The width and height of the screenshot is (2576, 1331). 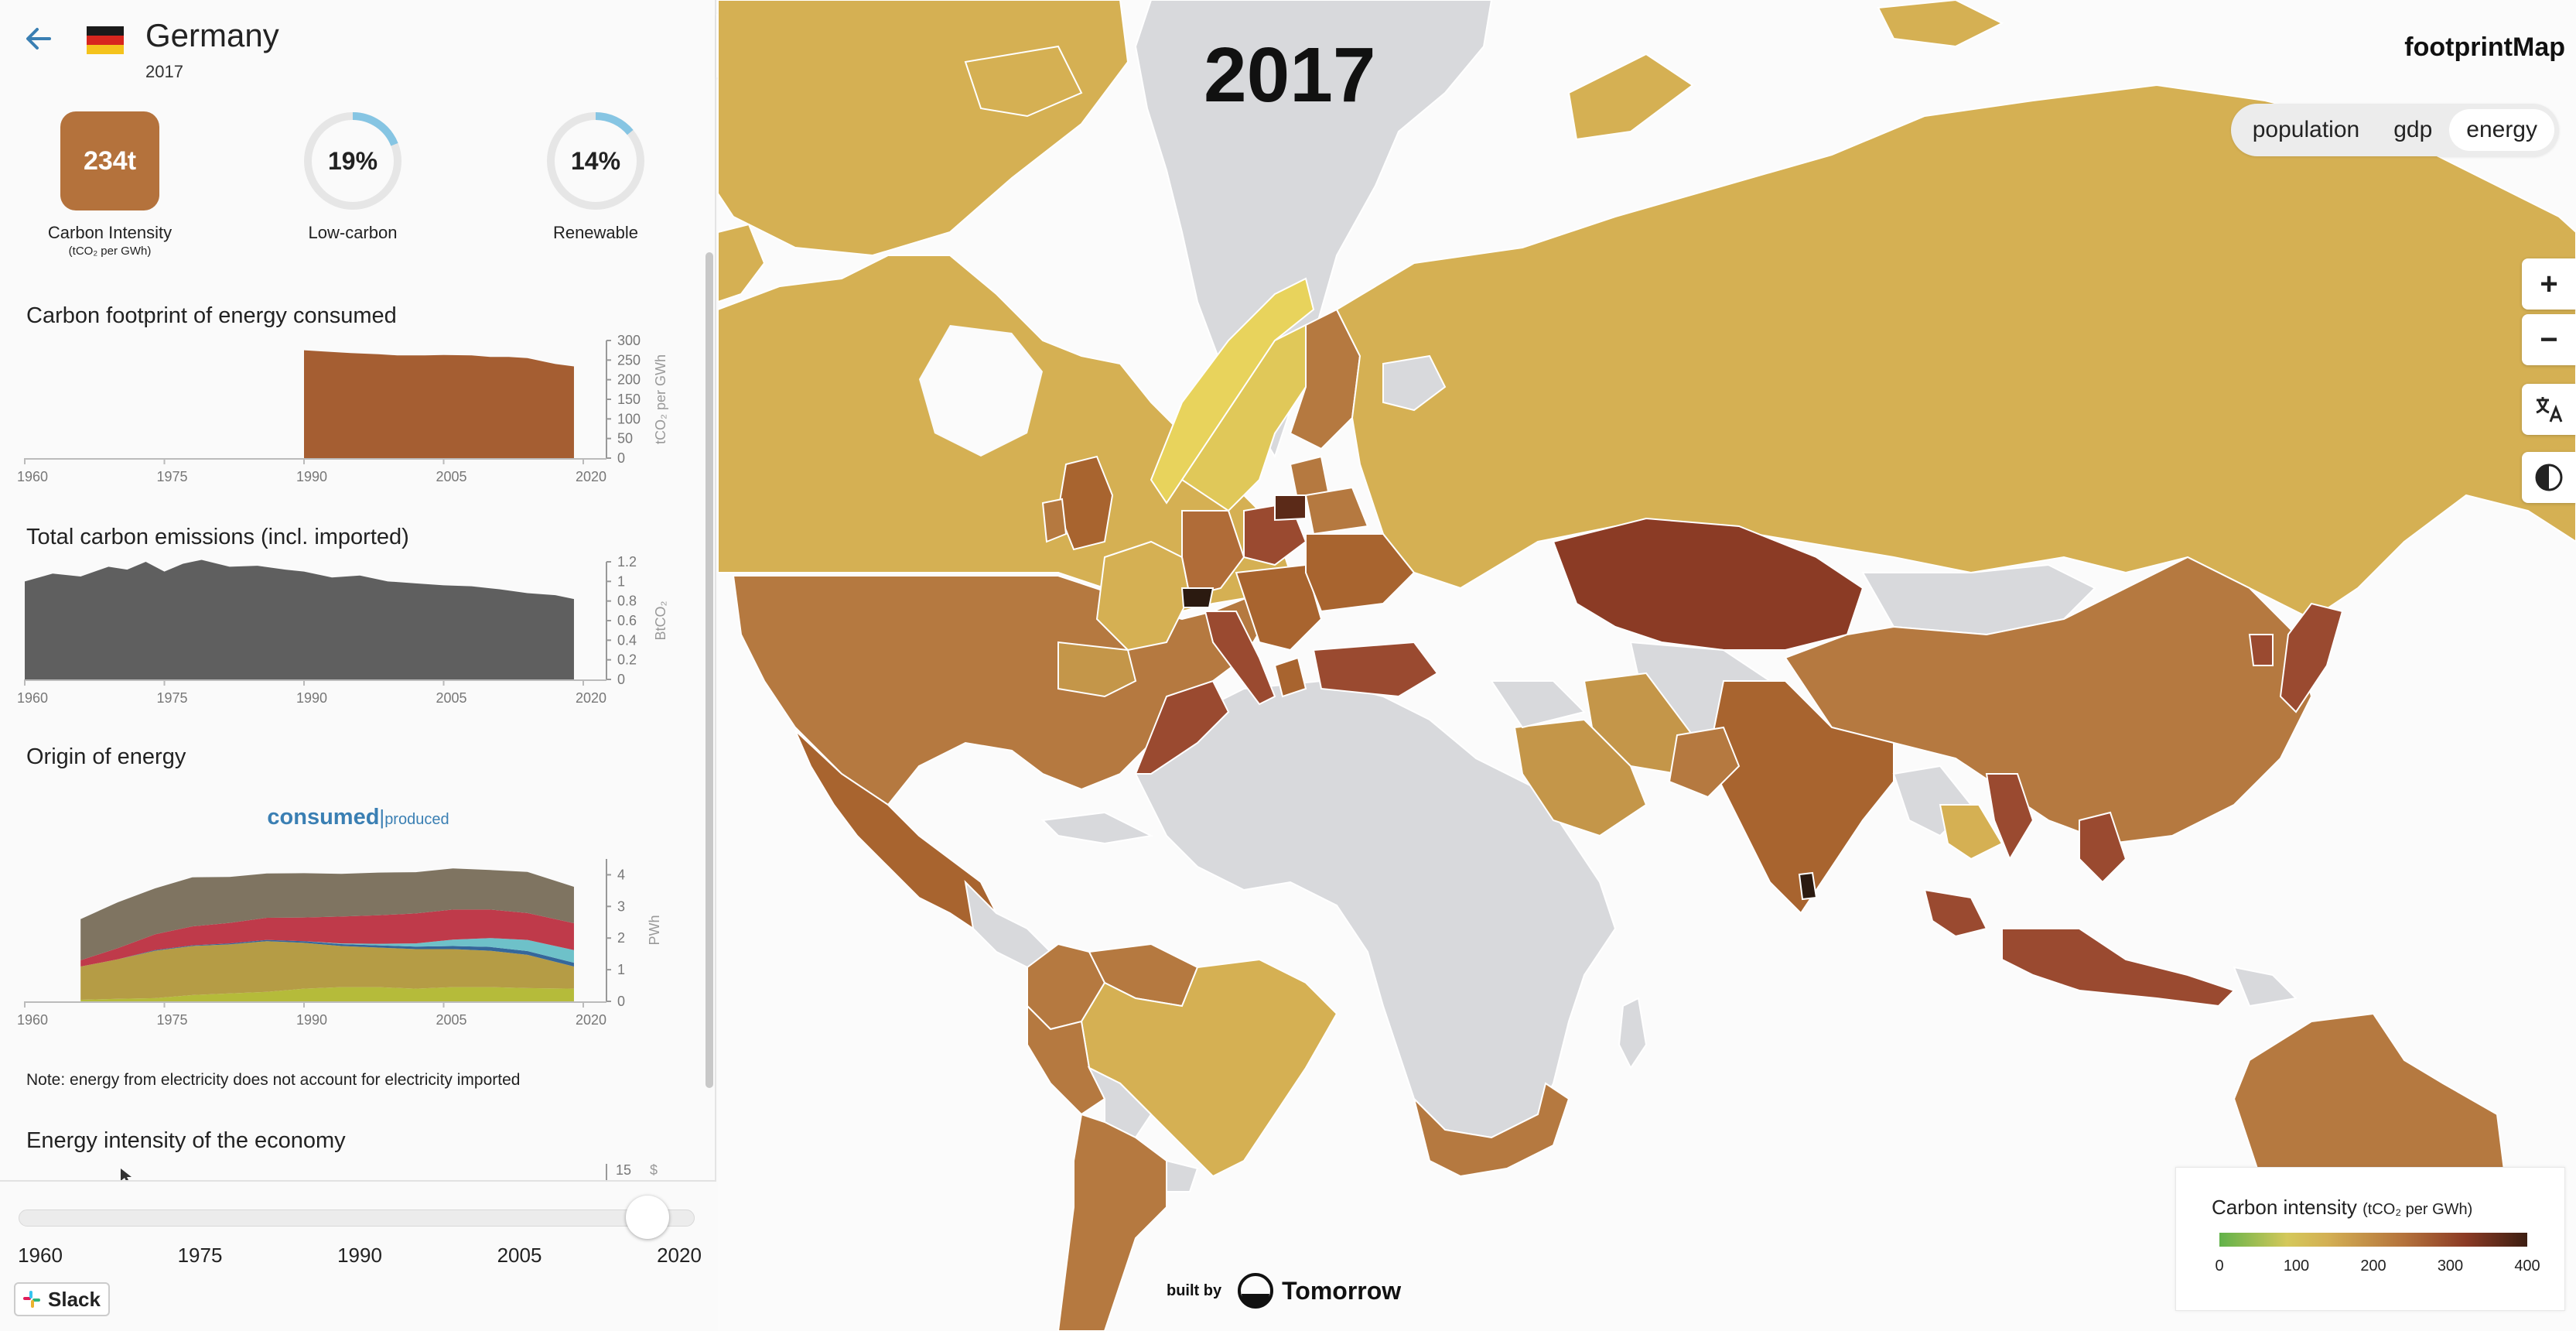 I want to click on country-vietnam, so click(x=2009, y=817).